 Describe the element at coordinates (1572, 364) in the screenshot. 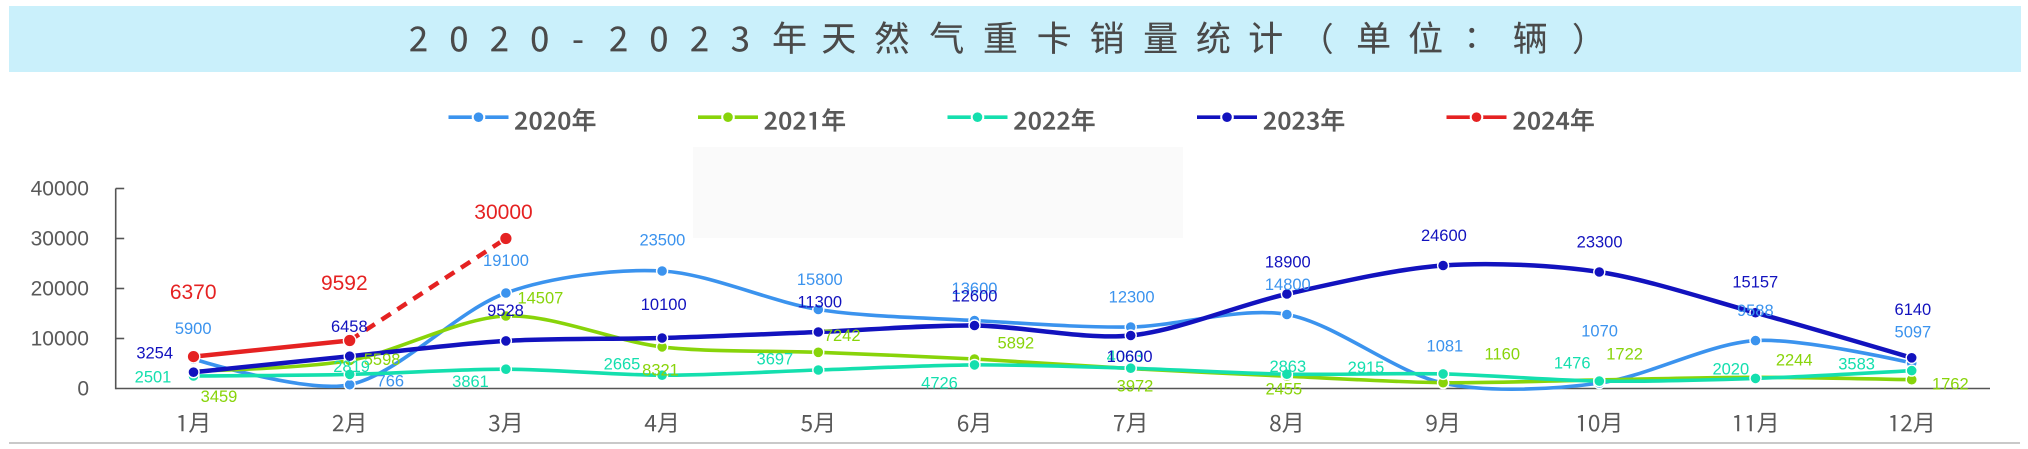

I see `svg-text: 1476` at that location.